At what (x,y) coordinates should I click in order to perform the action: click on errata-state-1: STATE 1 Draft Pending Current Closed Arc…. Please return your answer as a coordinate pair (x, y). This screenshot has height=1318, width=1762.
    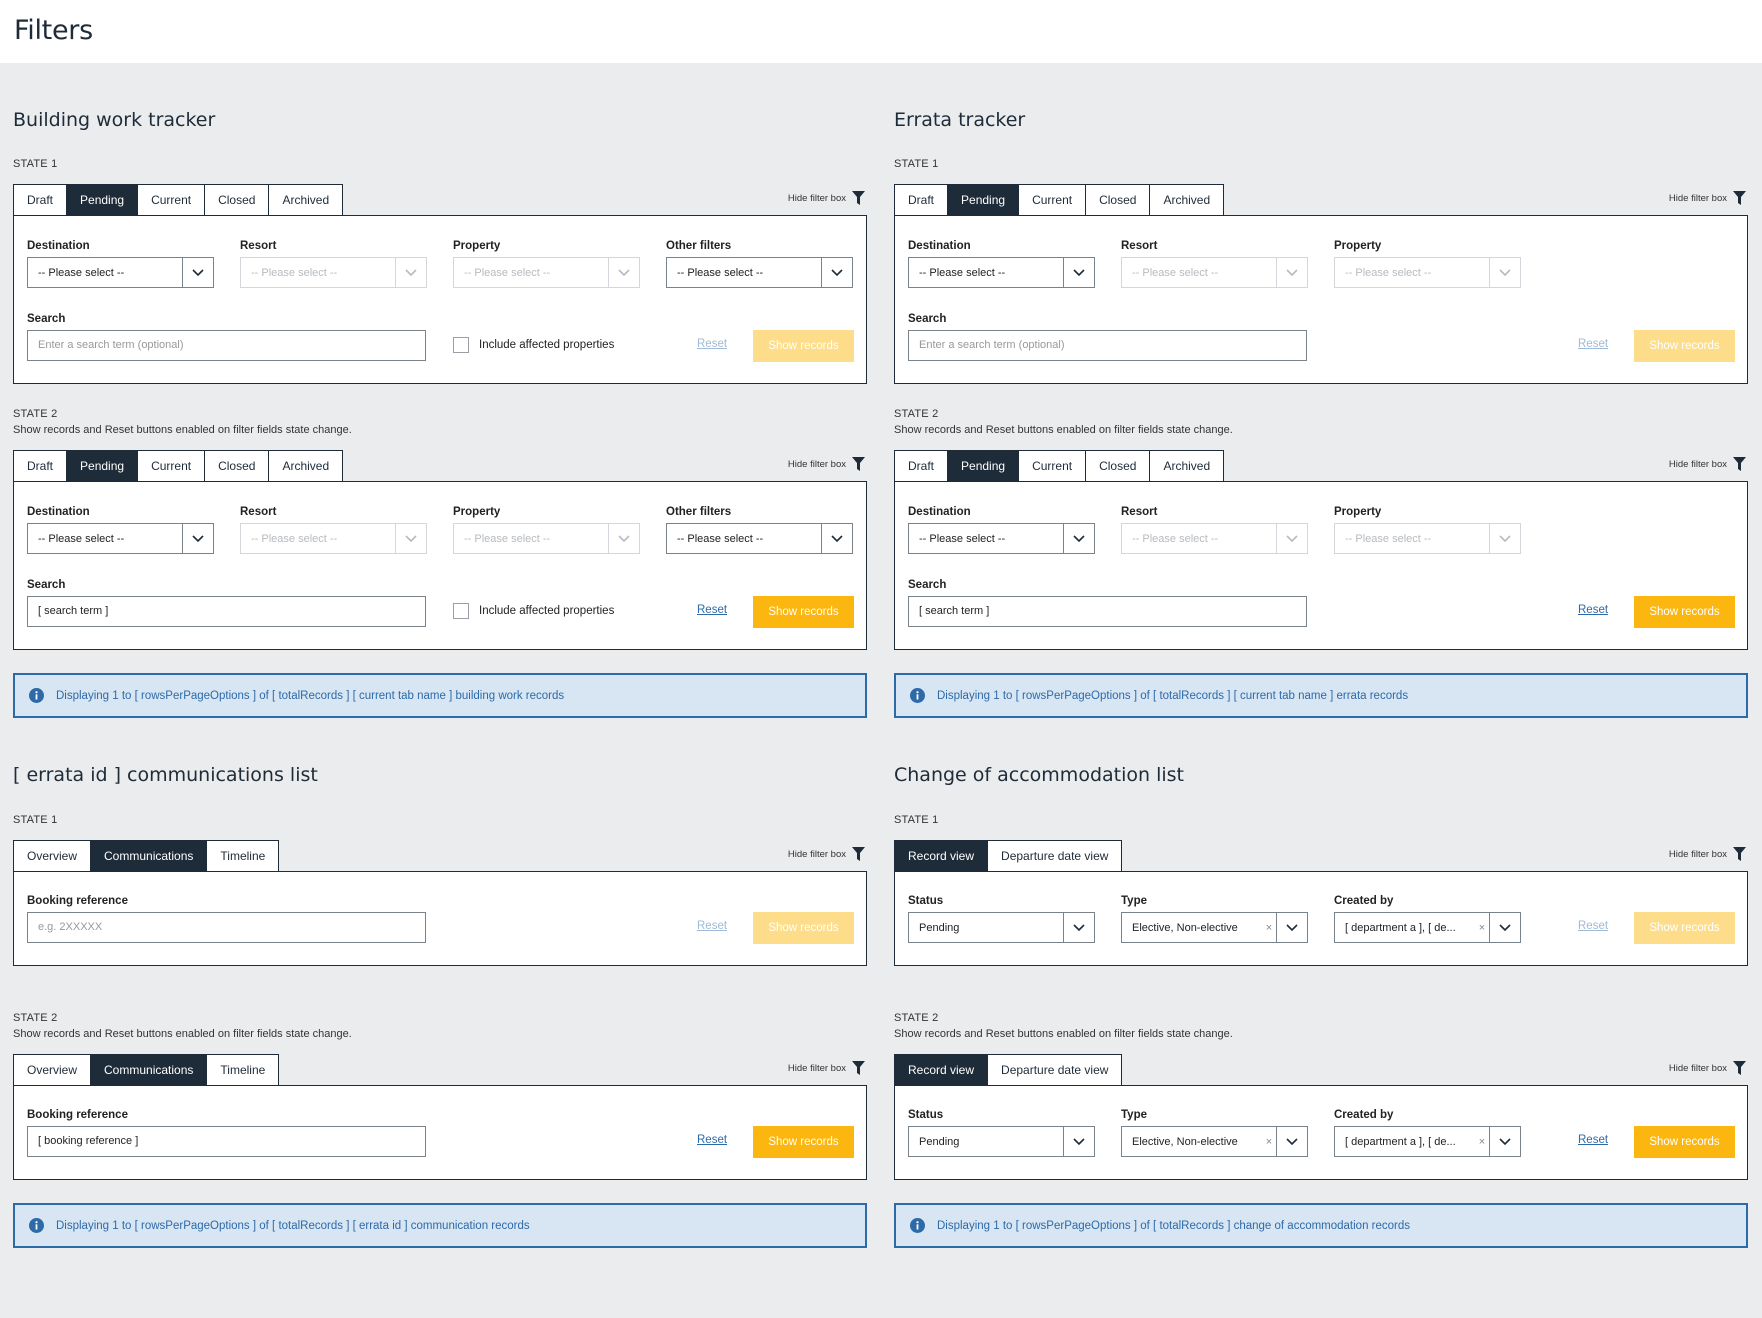
    Looking at the image, I should click on (1321, 271).